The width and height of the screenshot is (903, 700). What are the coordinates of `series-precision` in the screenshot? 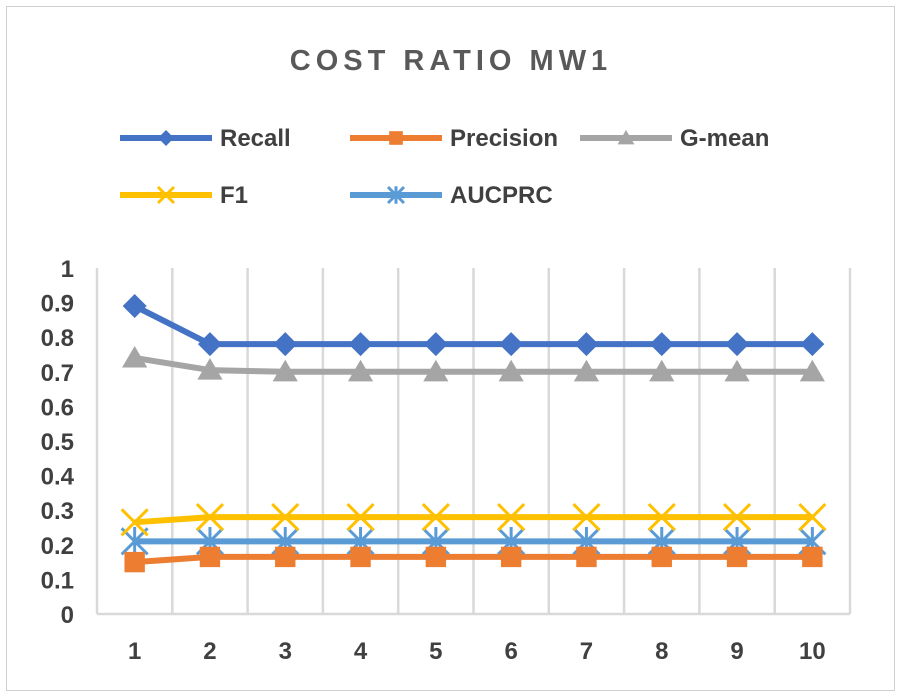 It's located at (473, 559).